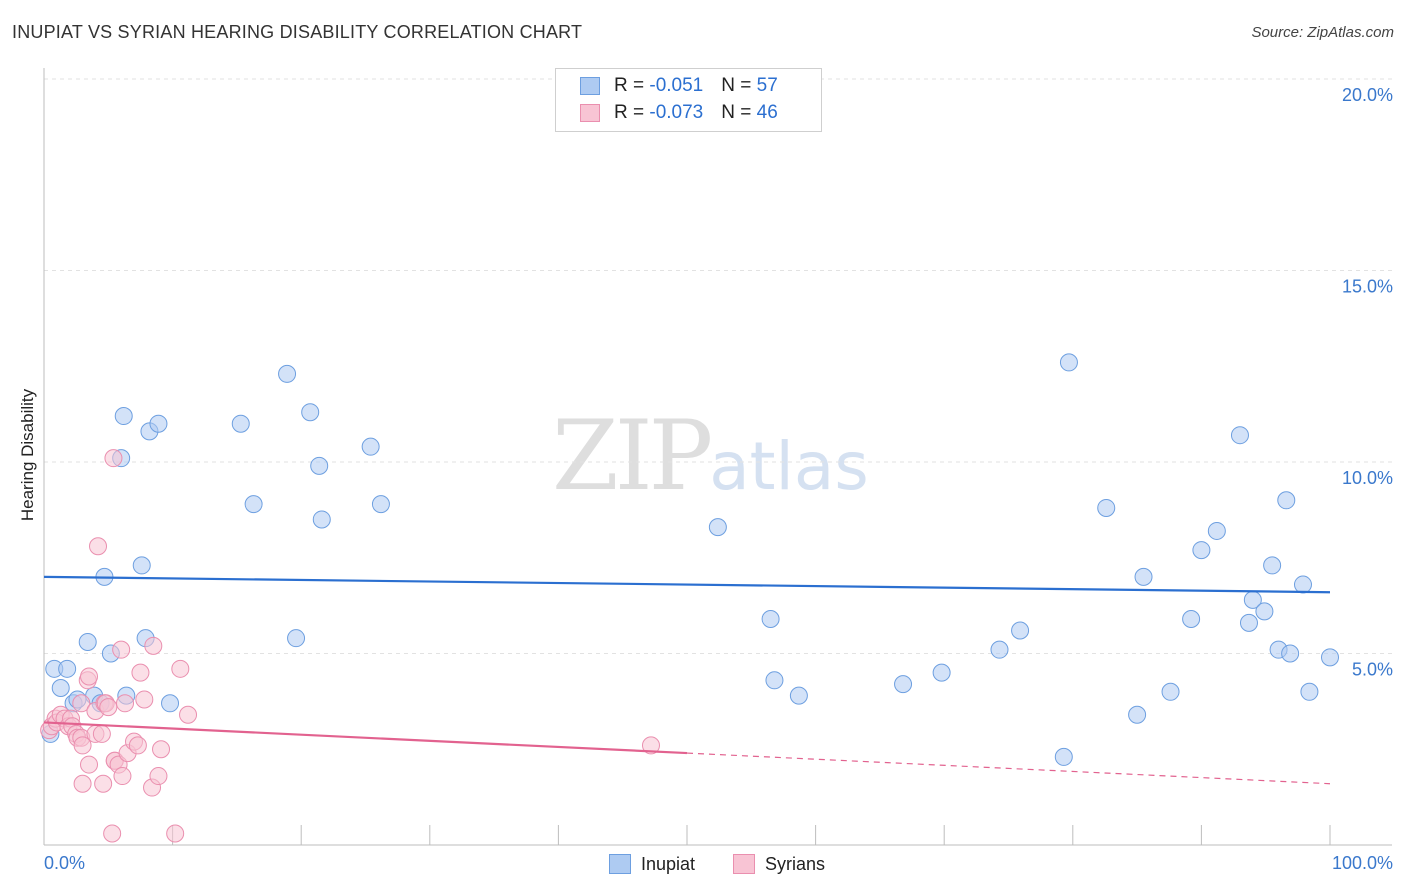 The width and height of the screenshot is (1406, 892). What do you see at coordinates (64, 863) in the screenshot?
I see `x-tick-label-min: 0.0%` at bounding box center [64, 863].